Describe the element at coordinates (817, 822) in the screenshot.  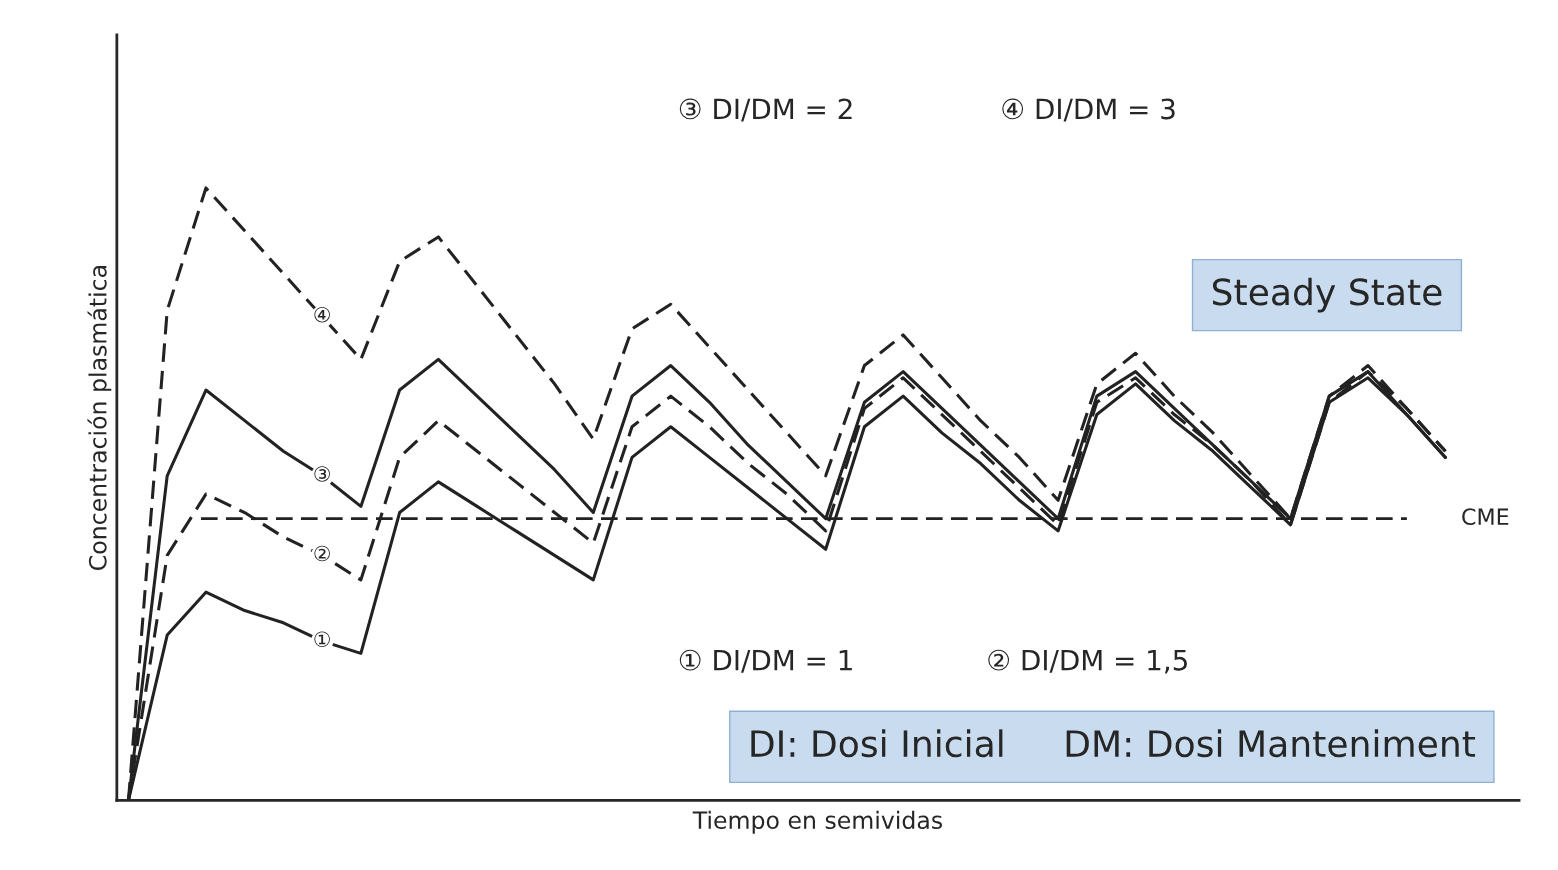
I see `x-axis-title: Tiempo en semividas` at that location.